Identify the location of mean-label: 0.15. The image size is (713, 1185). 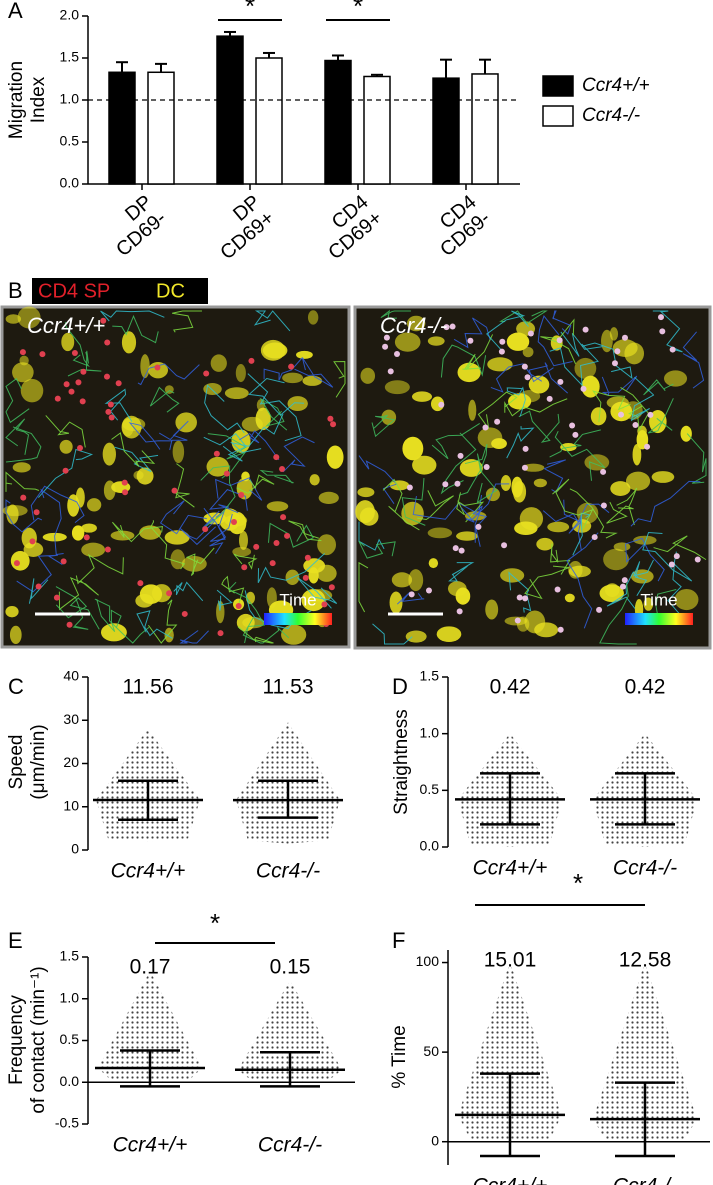
(290, 967).